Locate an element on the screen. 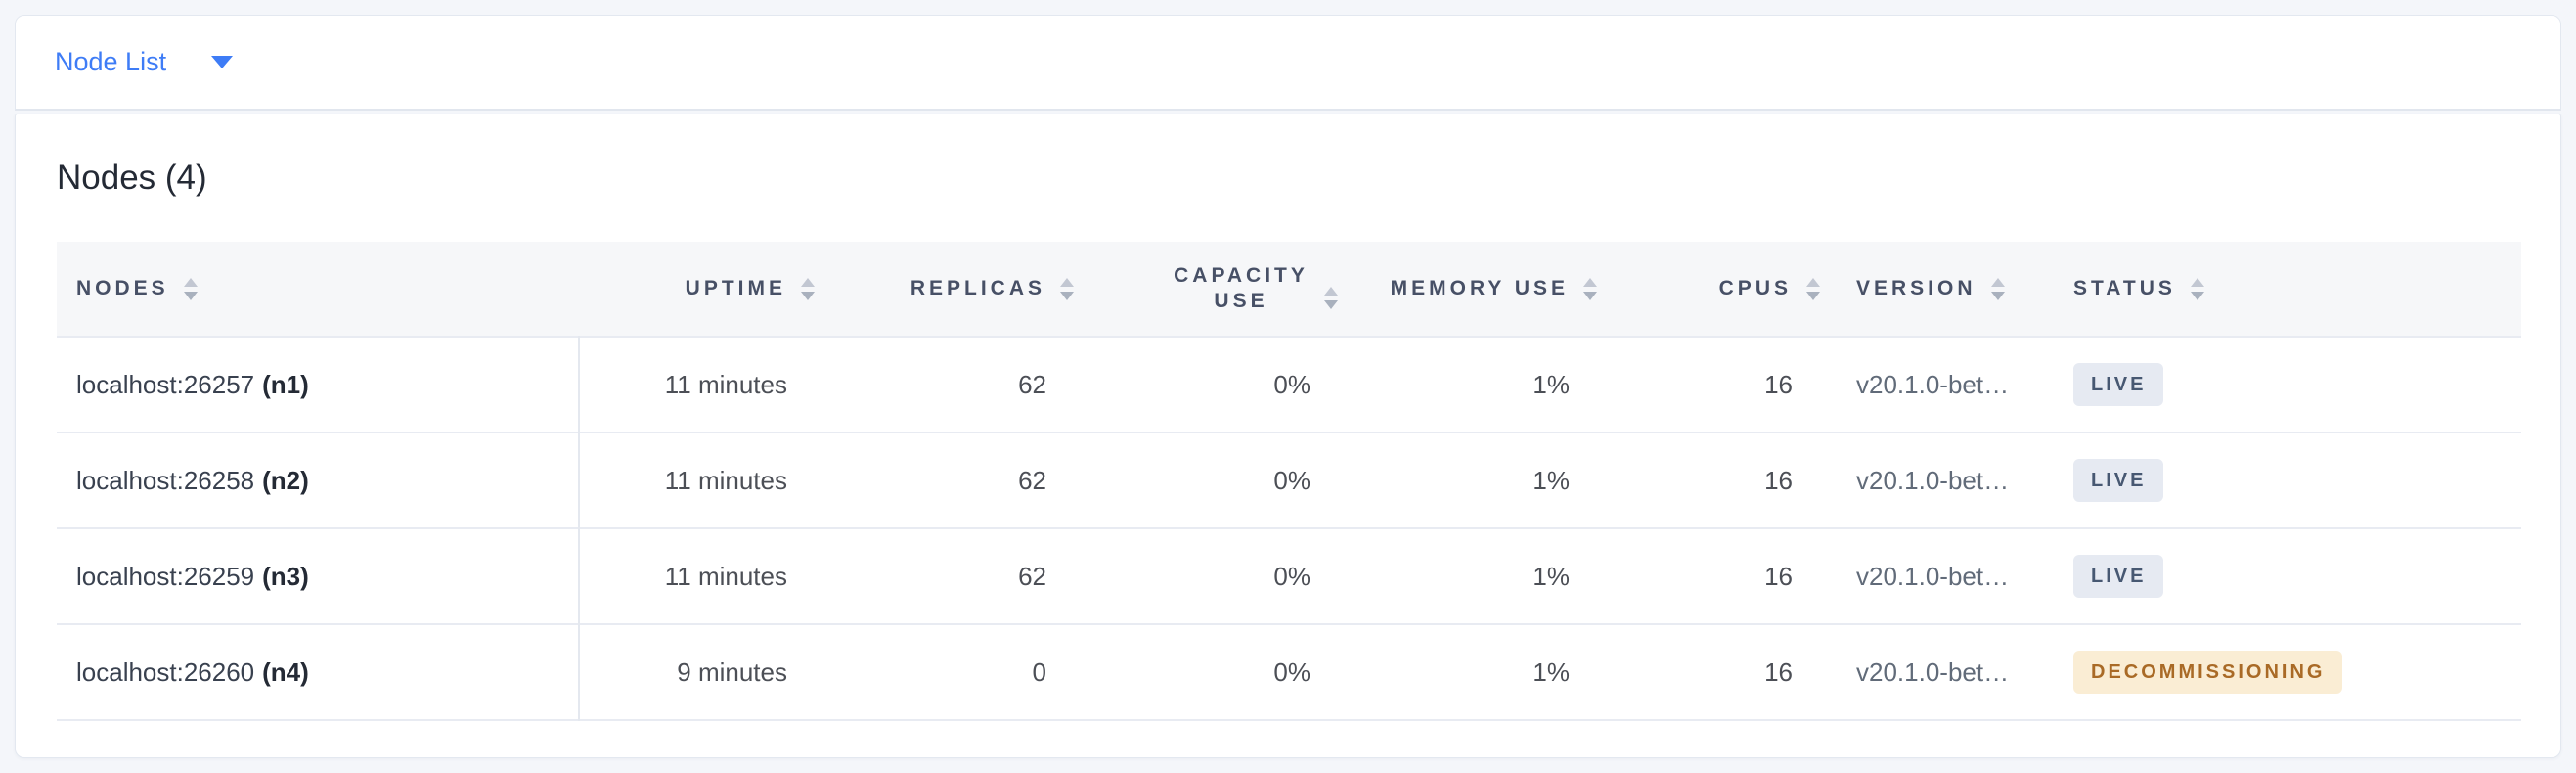  node-address-link: localhost:26260 is located at coordinates (165, 672).